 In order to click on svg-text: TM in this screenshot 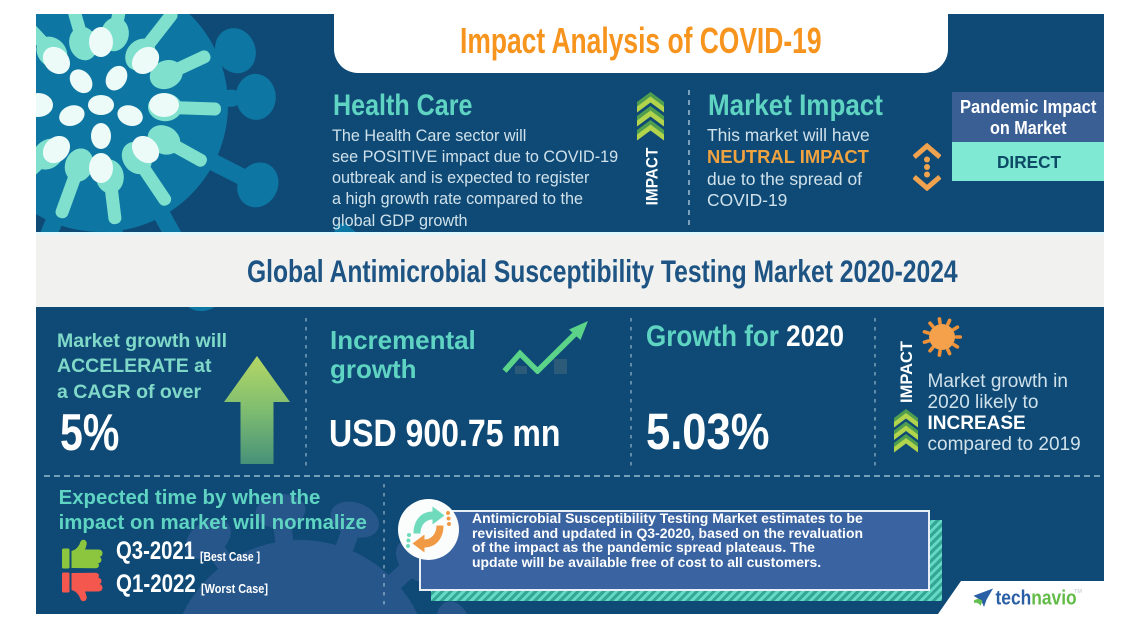, I will do `click(1078, 592)`.